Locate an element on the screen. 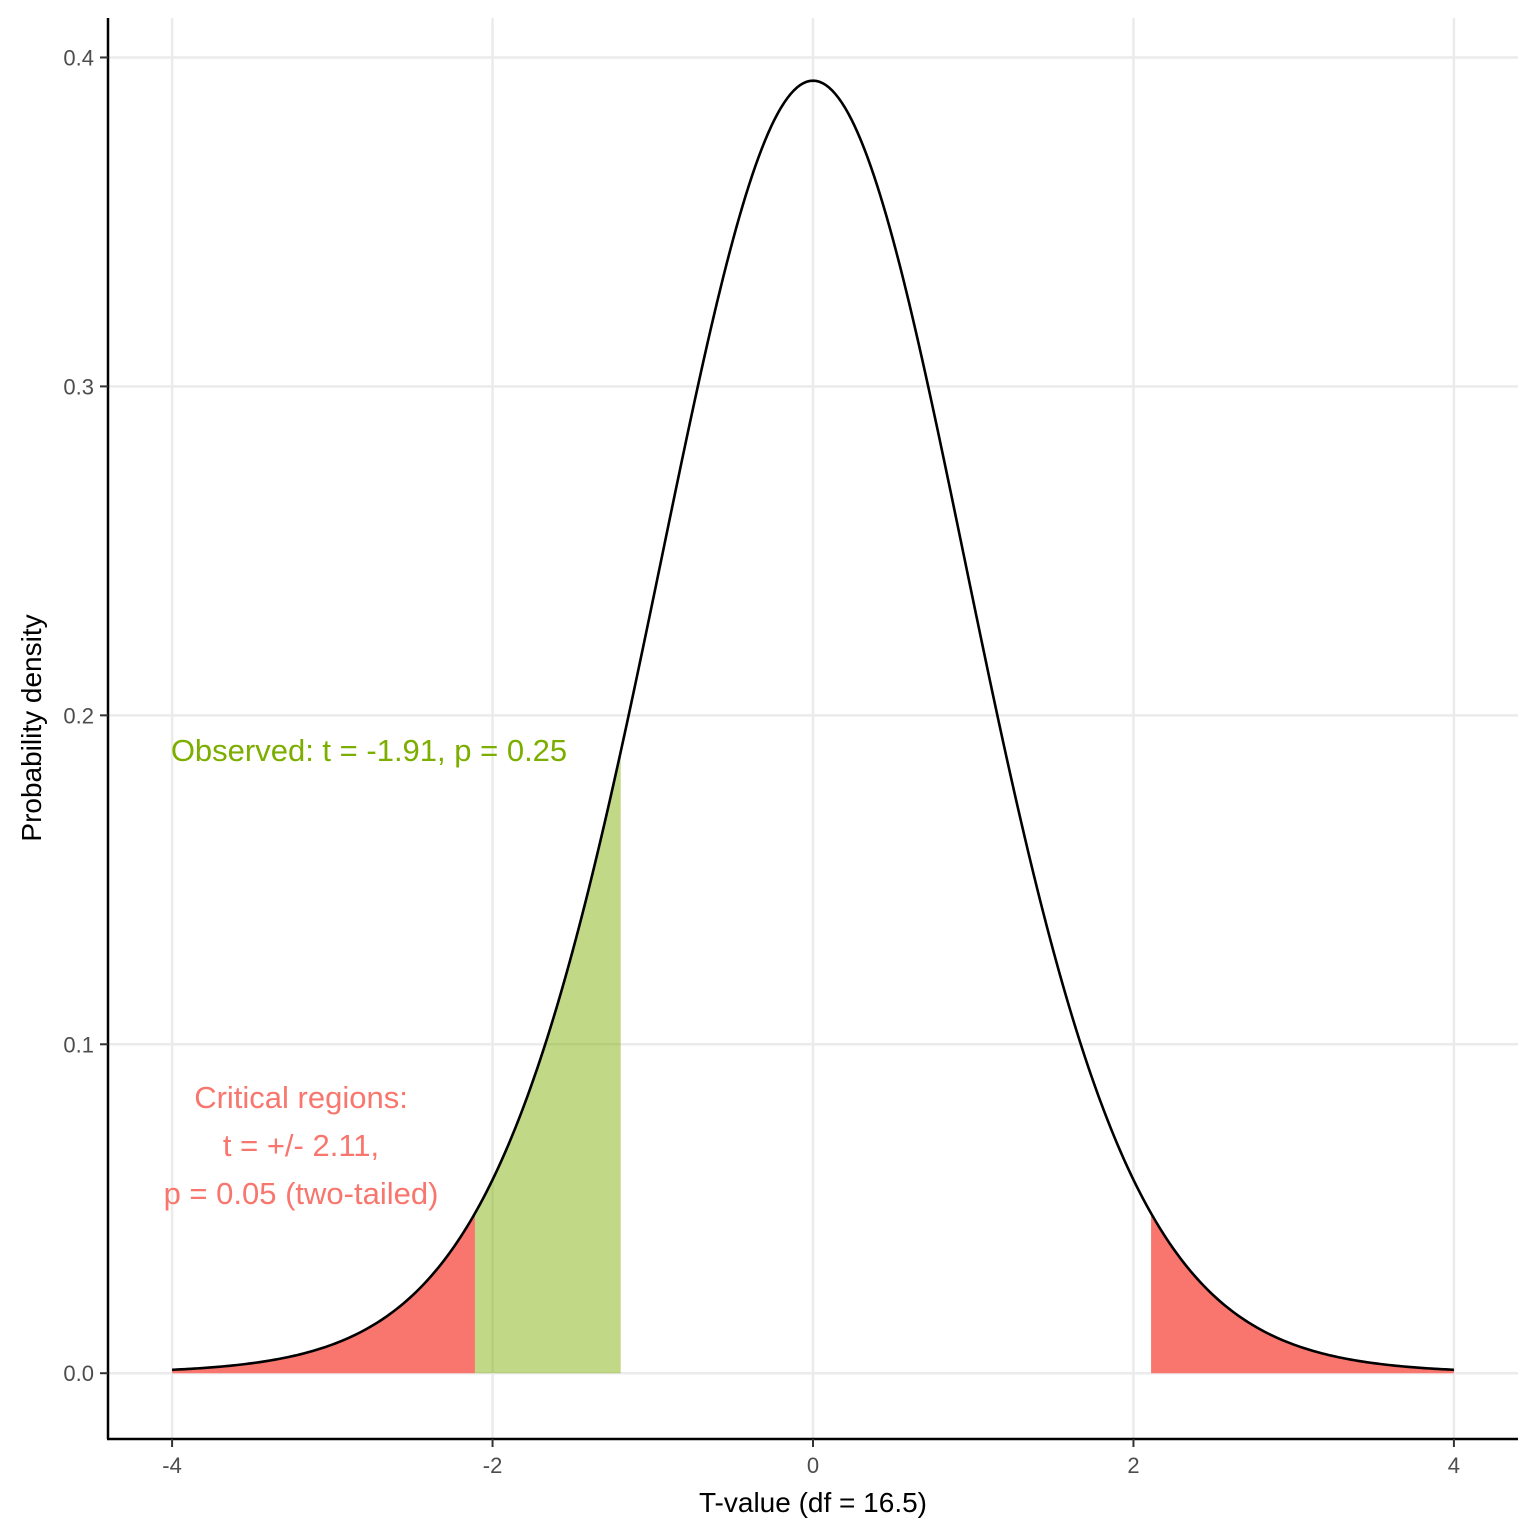 Image resolution: width=1536 pixels, height=1536 pixels. y-tick-label: 0.0 is located at coordinates (78, 1373).